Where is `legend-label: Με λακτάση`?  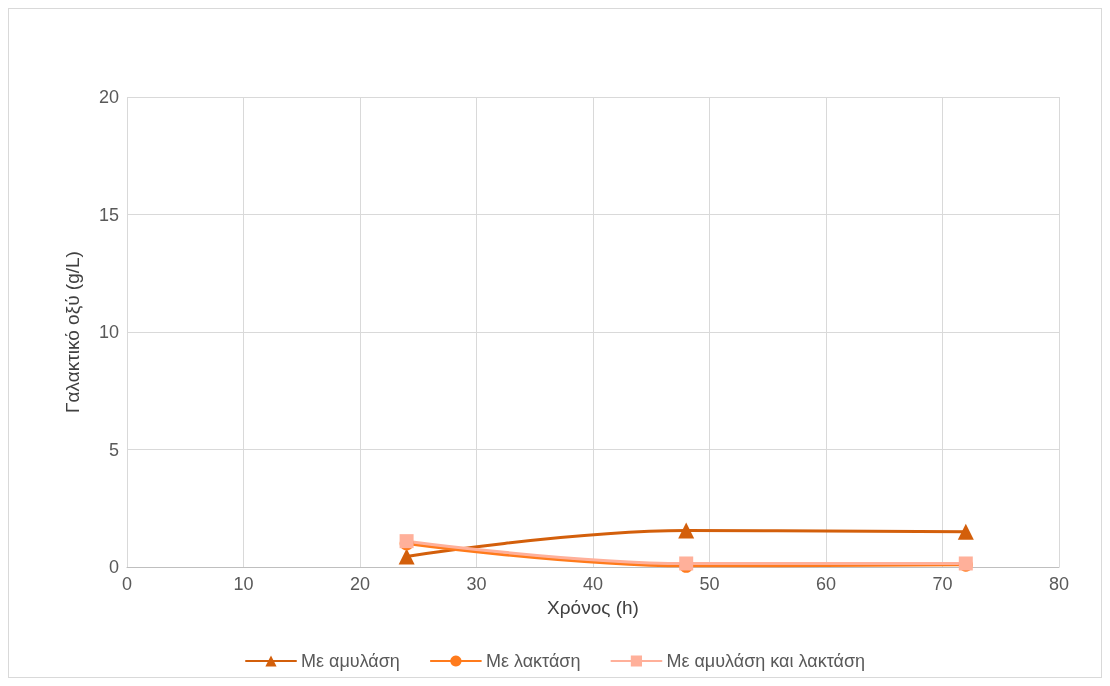
legend-label: Με λακτάση is located at coordinates (533, 661).